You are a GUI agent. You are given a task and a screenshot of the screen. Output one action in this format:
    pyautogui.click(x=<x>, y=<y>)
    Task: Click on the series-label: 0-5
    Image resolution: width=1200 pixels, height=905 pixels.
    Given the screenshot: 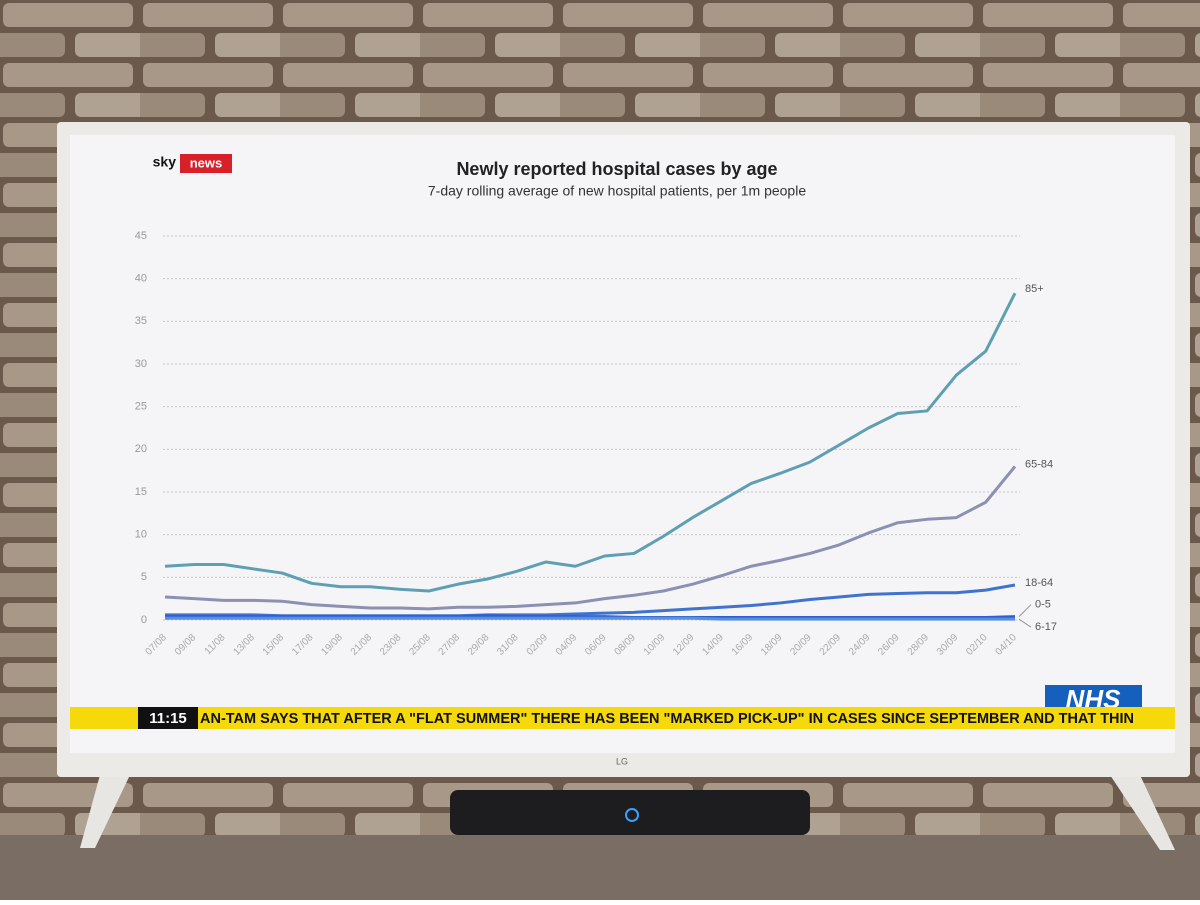 What is the action you would take?
    pyautogui.click(x=1043, y=604)
    